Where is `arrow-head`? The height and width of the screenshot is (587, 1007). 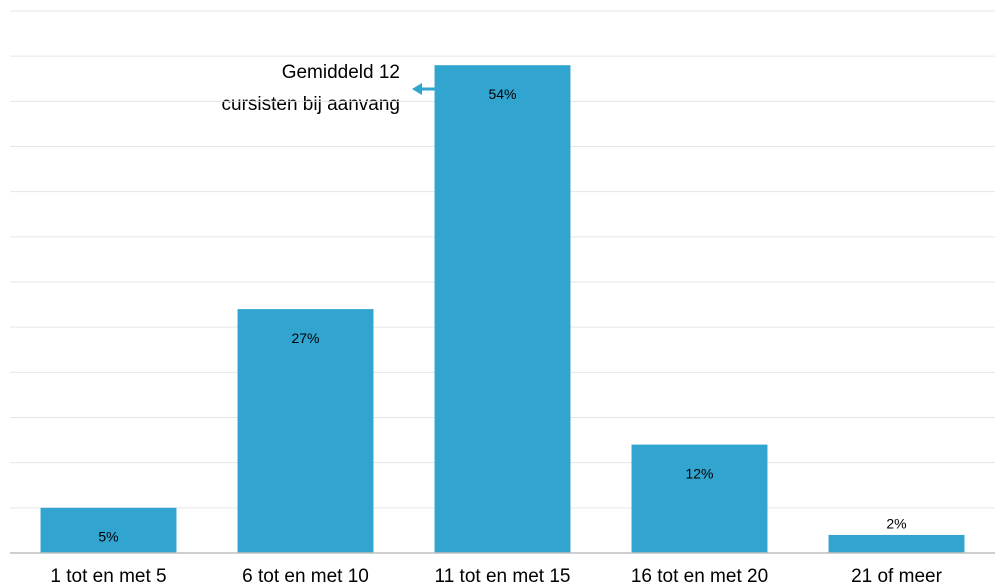 arrow-head is located at coordinates (417, 89).